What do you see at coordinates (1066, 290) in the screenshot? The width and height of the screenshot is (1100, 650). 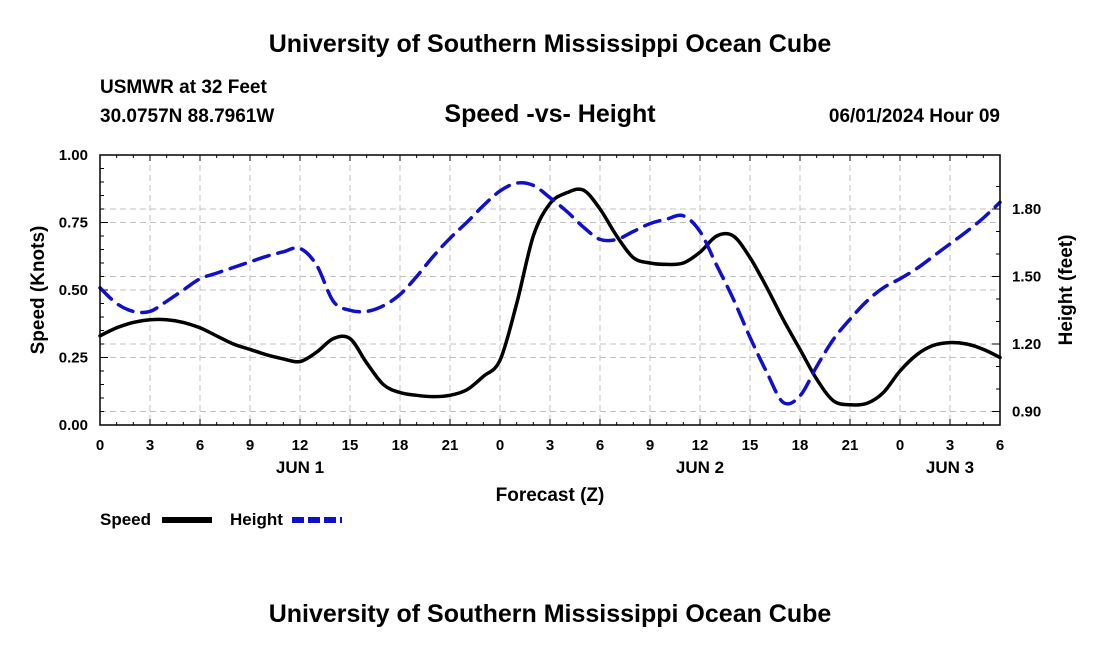 I see `y-axis-right-label: Height (feet)` at bounding box center [1066, 290].